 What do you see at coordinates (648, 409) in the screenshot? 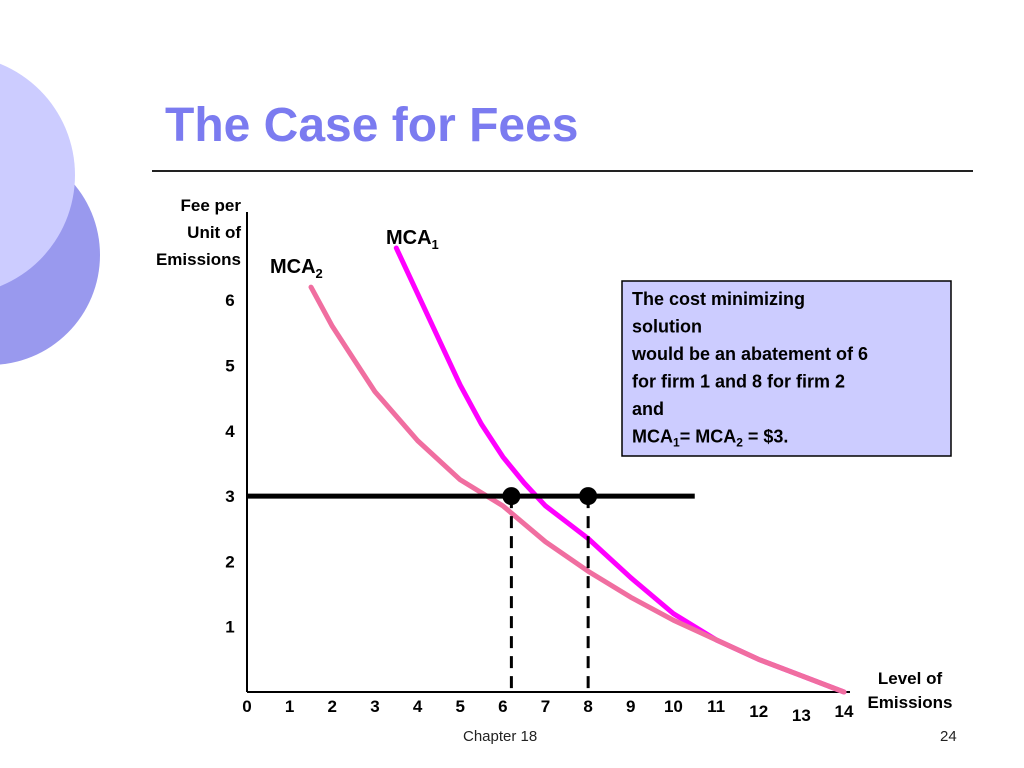
I see `note-line: and` at bounding box center [648, 409].